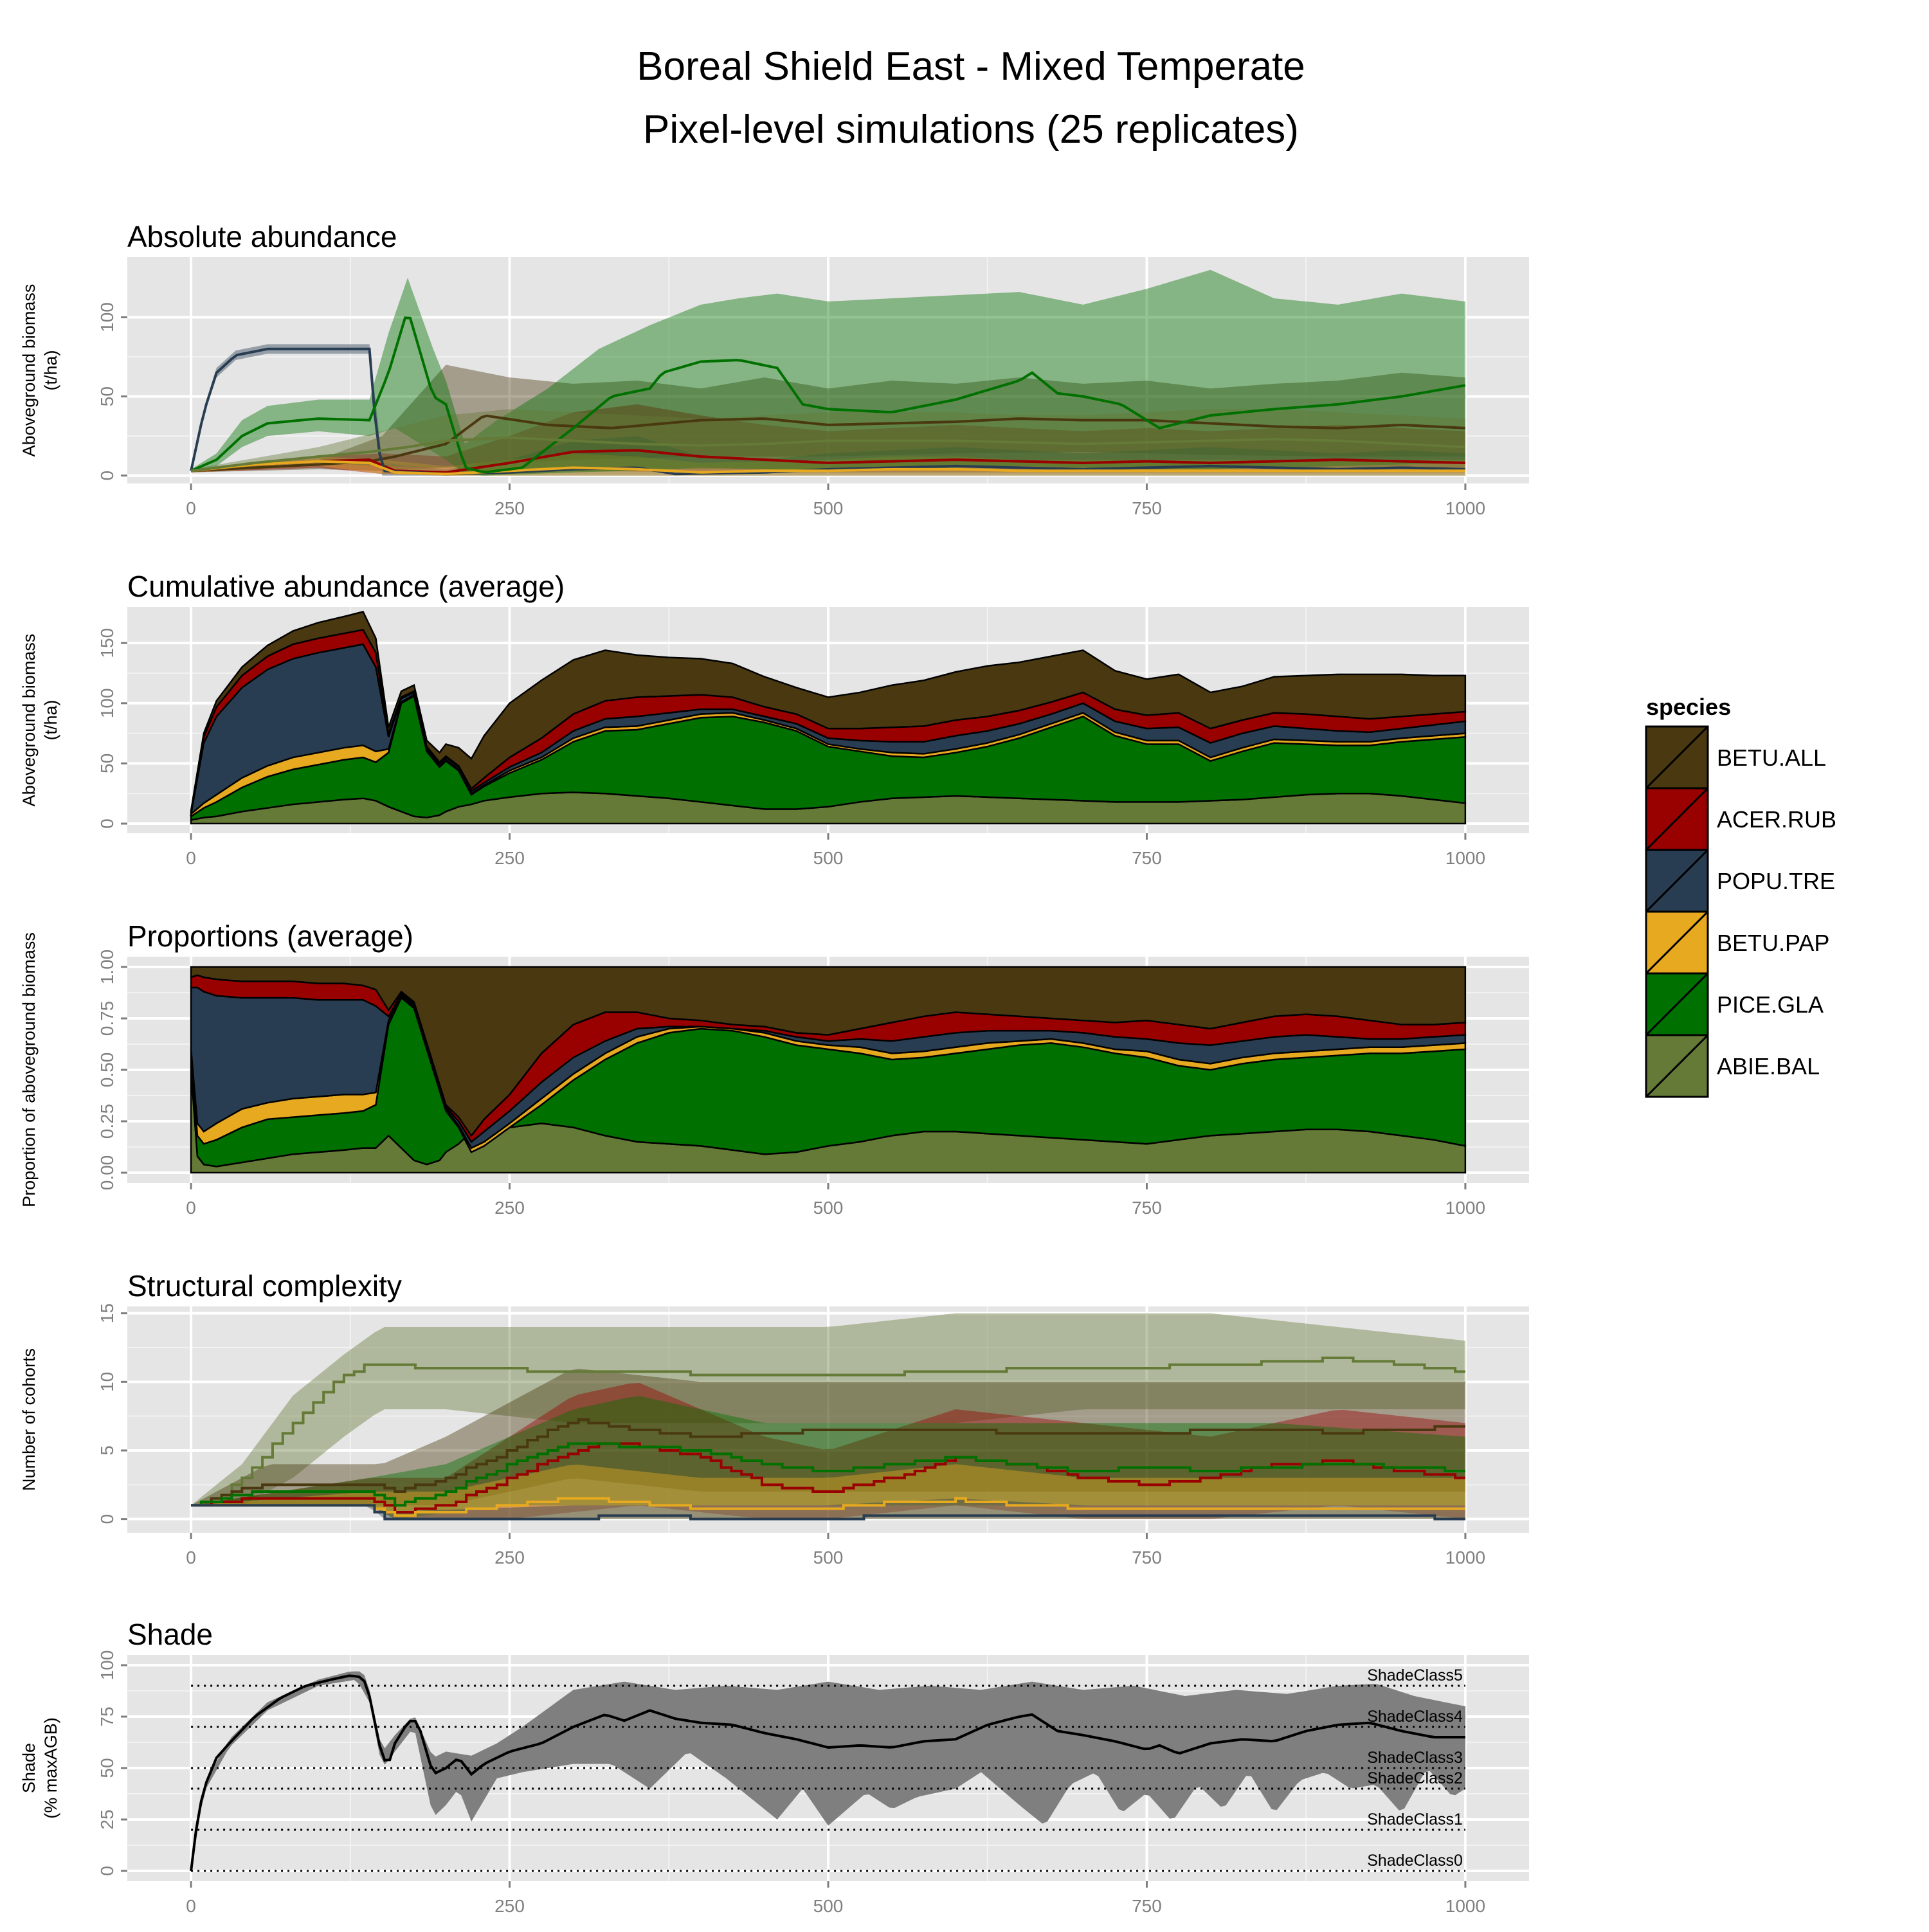 This screenshot has width=1929, height=1932. I want to click on shade-mean-line, so click(827, 1773).